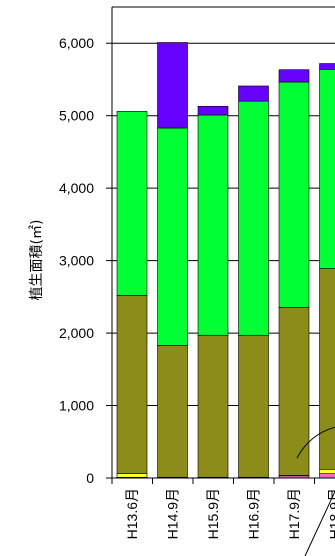 The image size is (335, 556). Describe the element at coordinates (223, 508) in the screenshot. I see `x-axis-ticks: H13.6月 H14.9月 H15.9月 H16.9月 H17.9月 H18.9月` at that location.